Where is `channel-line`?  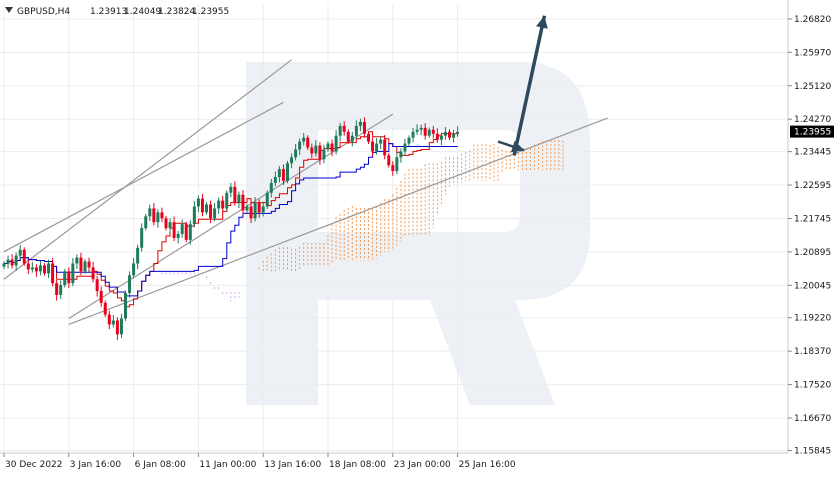
channel-line is located at coordinates (143, 177).